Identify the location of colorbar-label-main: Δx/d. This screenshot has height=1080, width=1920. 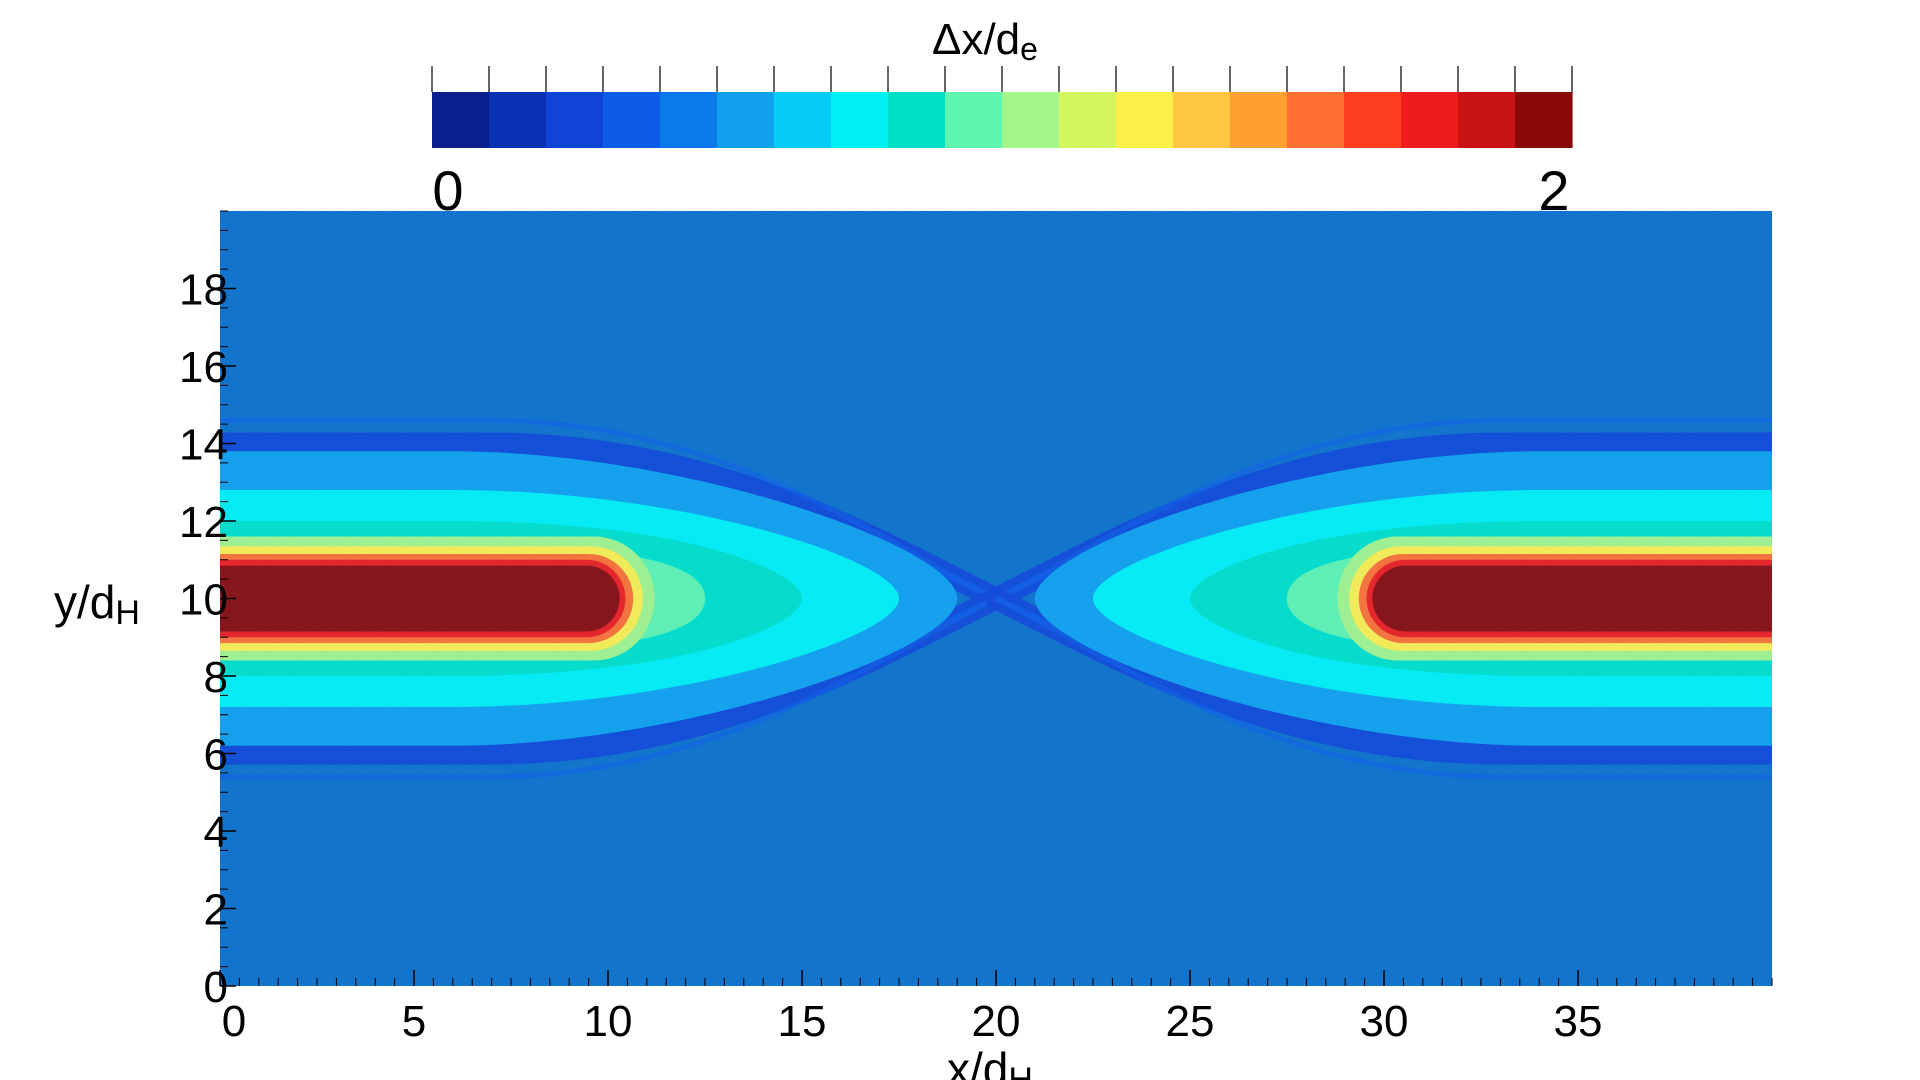
(976, 39).